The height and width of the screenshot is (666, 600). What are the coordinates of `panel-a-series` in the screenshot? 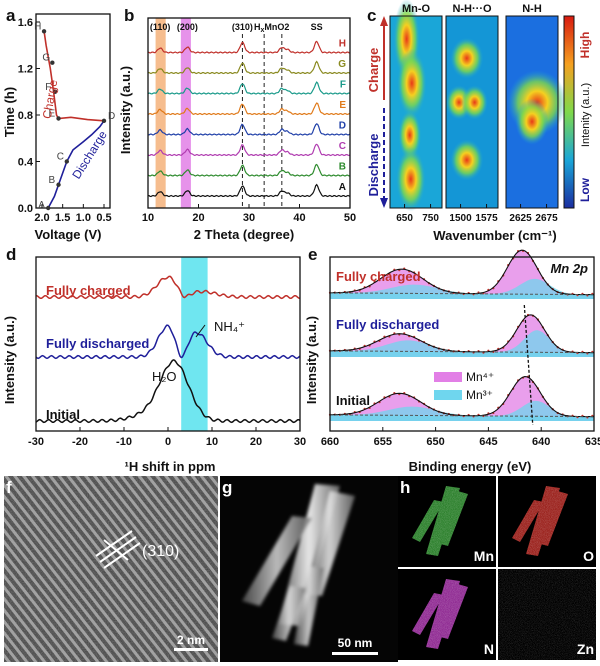 It's located at (74, 120).